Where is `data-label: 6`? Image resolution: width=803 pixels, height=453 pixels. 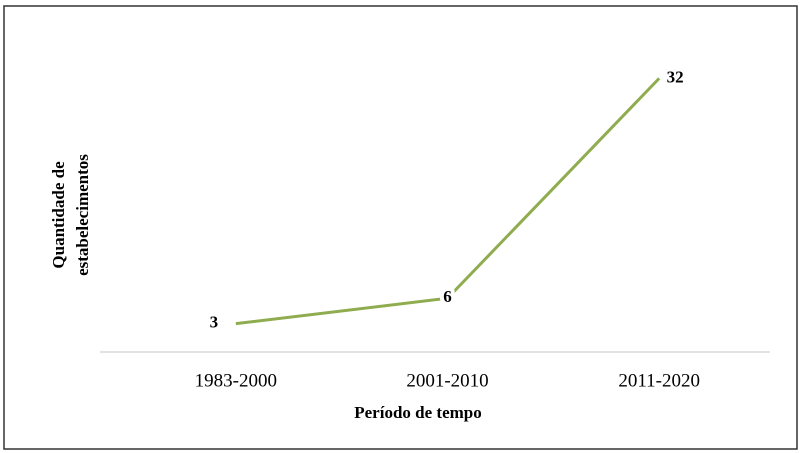 data-label: 6 is located at coordinates (447, 296).